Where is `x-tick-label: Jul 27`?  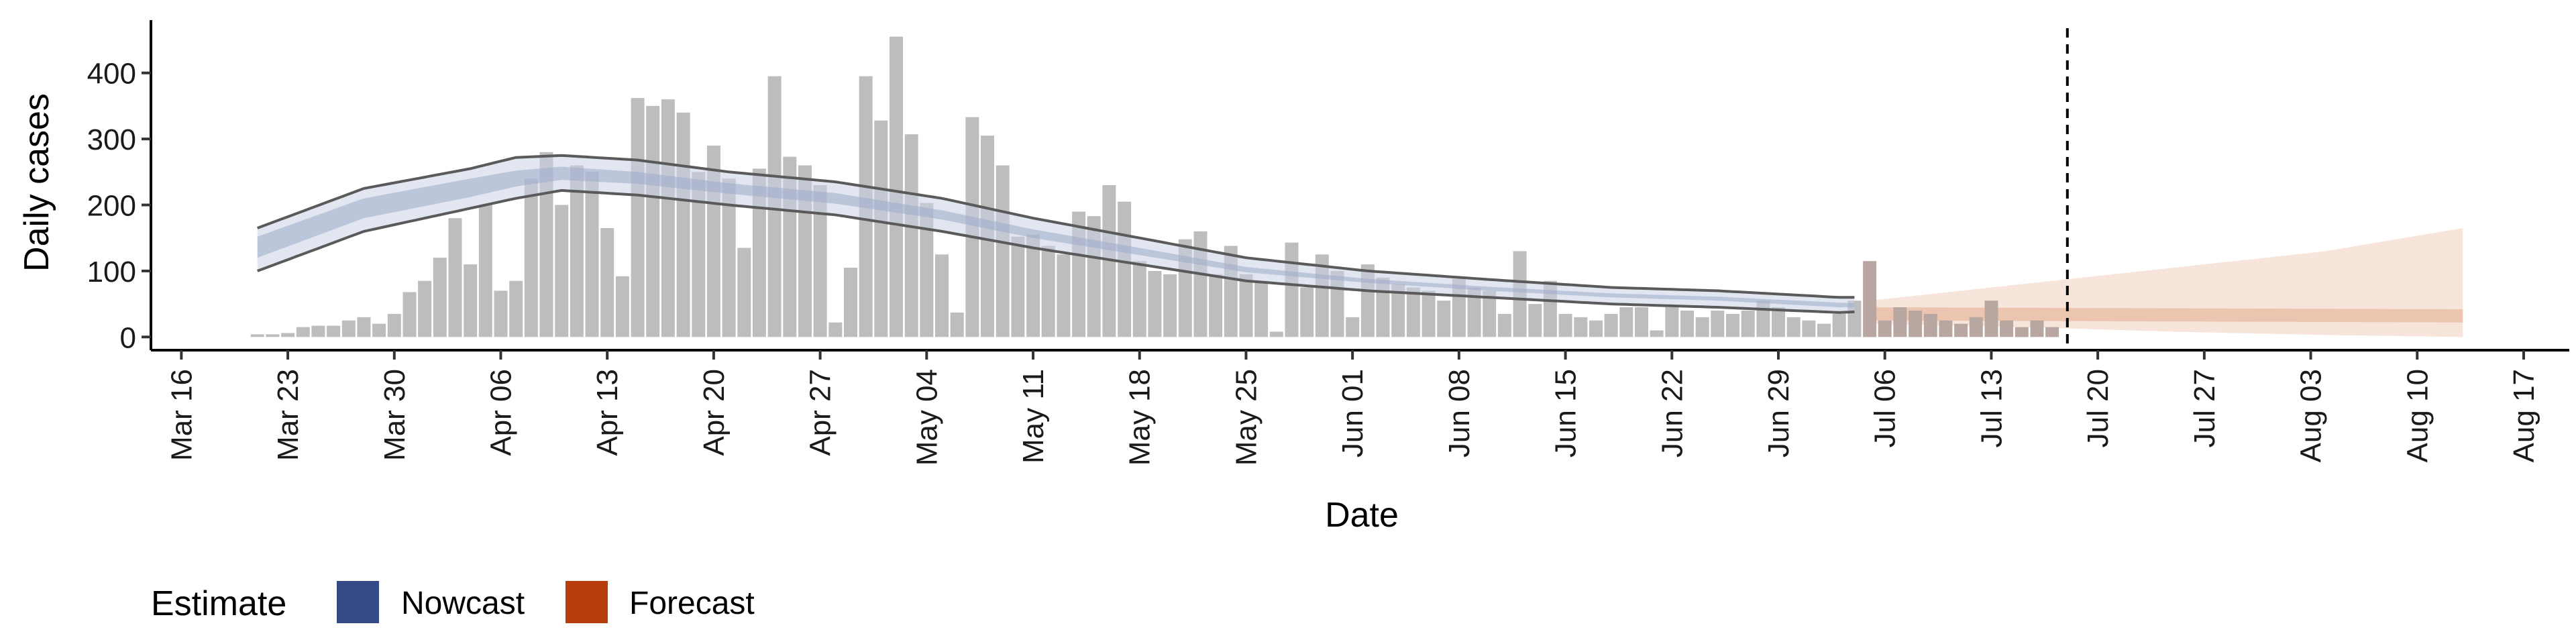
x-tick-label: Jul 27 is located at coordinates (2204, 408).